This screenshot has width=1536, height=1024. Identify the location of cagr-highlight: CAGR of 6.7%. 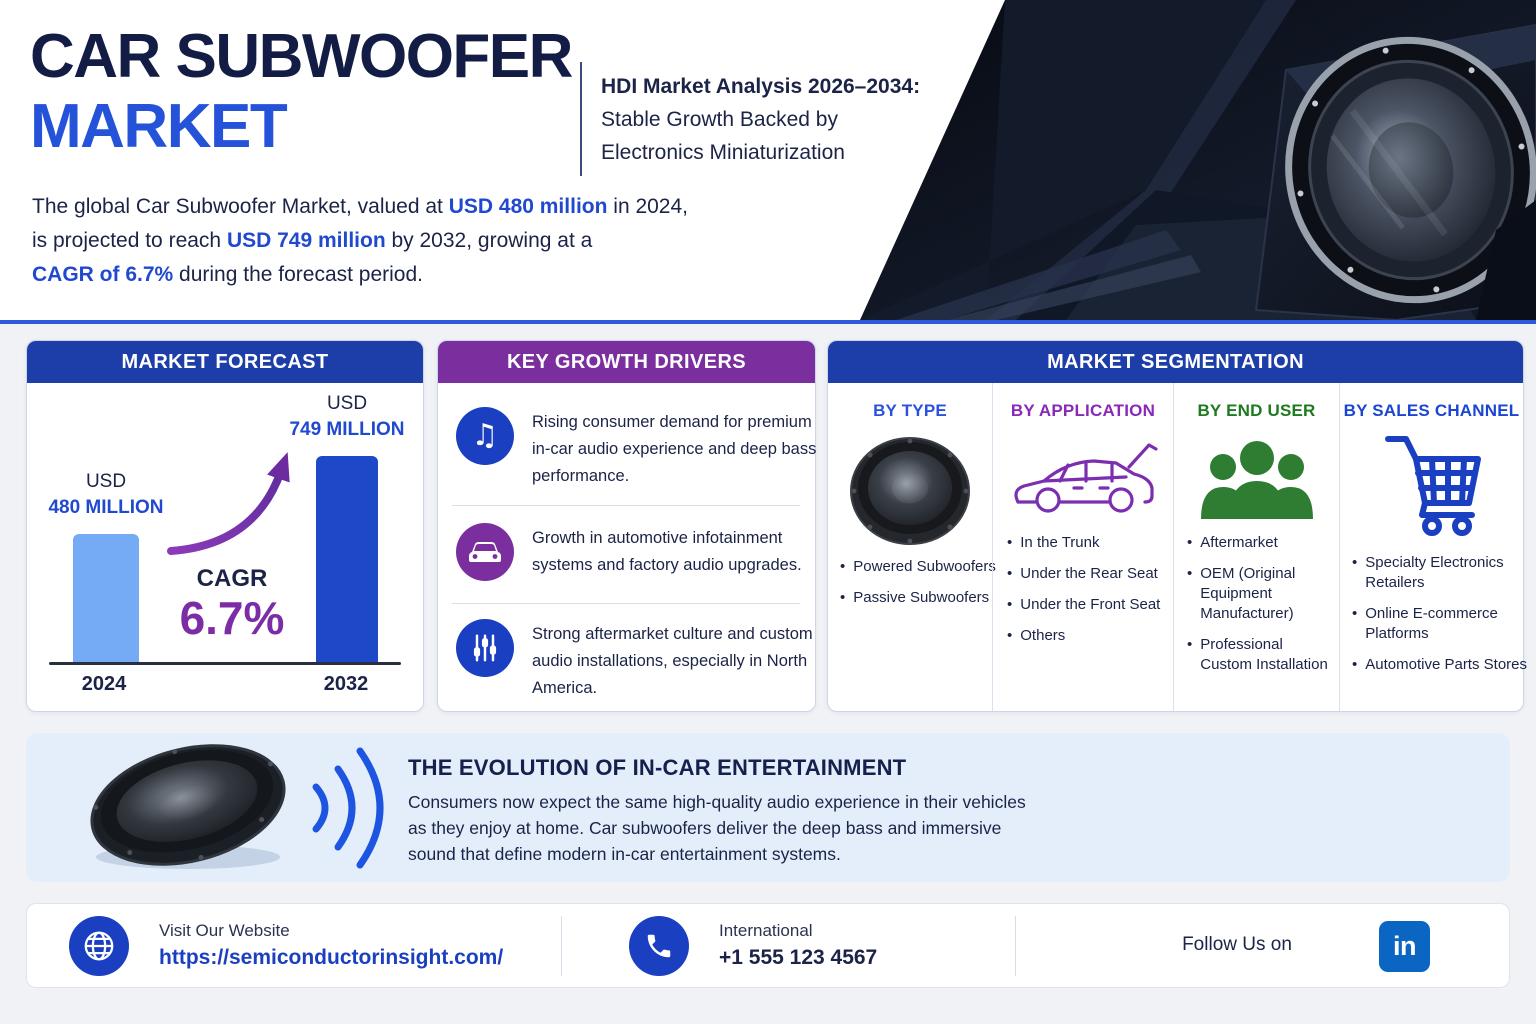
(103, 274).